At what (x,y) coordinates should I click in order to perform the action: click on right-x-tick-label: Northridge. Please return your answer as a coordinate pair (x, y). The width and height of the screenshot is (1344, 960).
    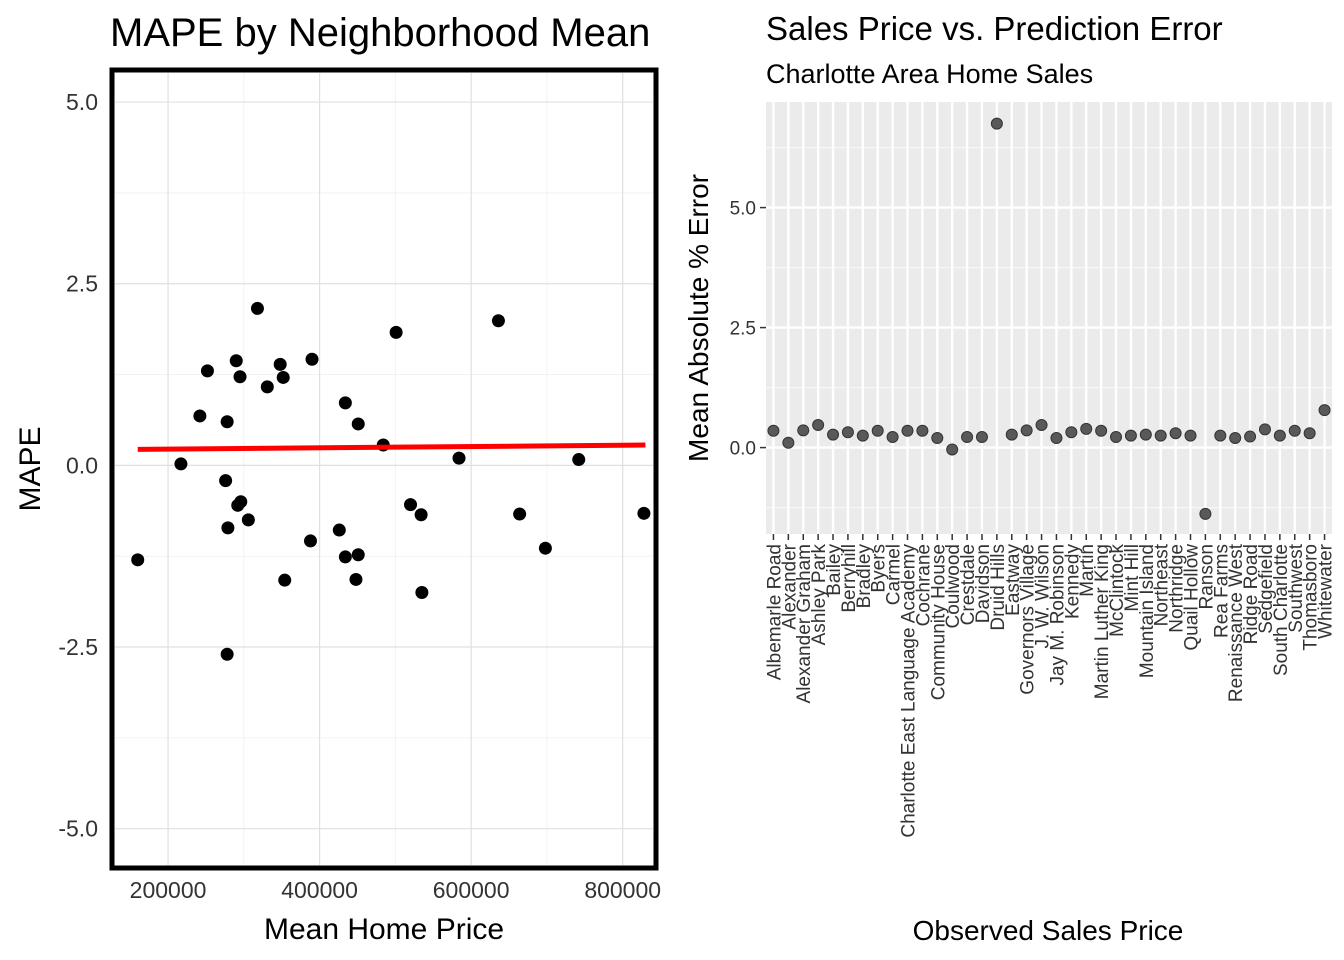
    Looking at the image, I should click on (1177, 588).